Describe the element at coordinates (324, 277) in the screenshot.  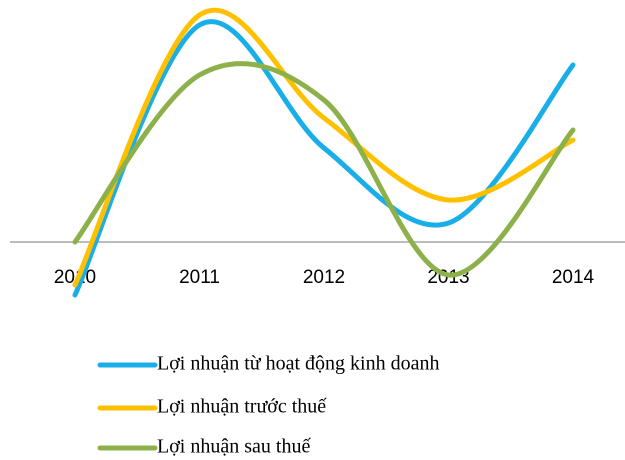
I see `x-tick-label: 2012` at that location.